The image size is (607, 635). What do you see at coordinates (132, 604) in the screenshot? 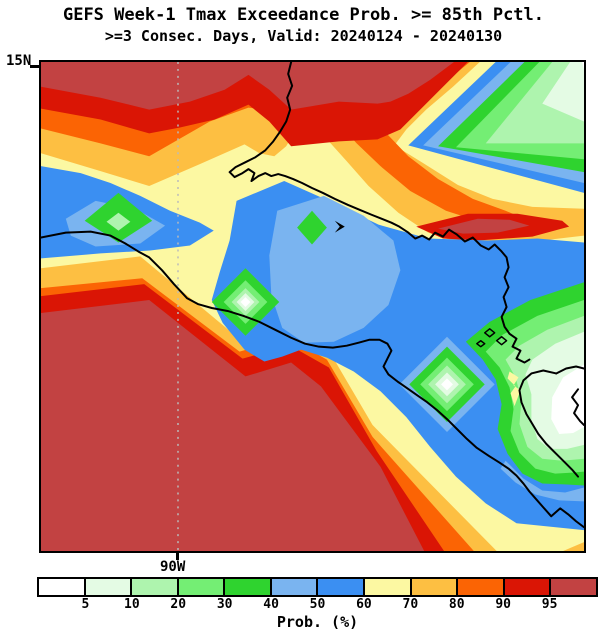
I see `colorbar-tick-label: 10` at bounding box center [132, 604].